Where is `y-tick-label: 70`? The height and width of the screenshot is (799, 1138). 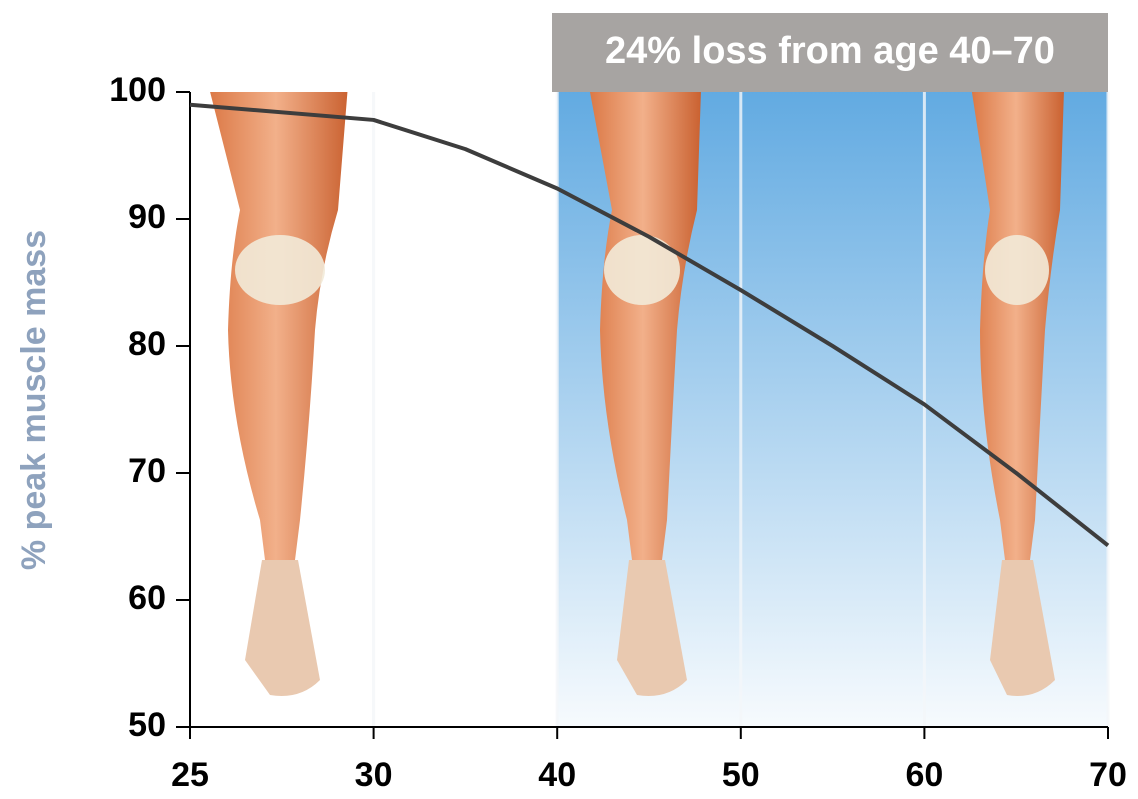
y-tick-label: 70 is located at coordinates (147, 471).